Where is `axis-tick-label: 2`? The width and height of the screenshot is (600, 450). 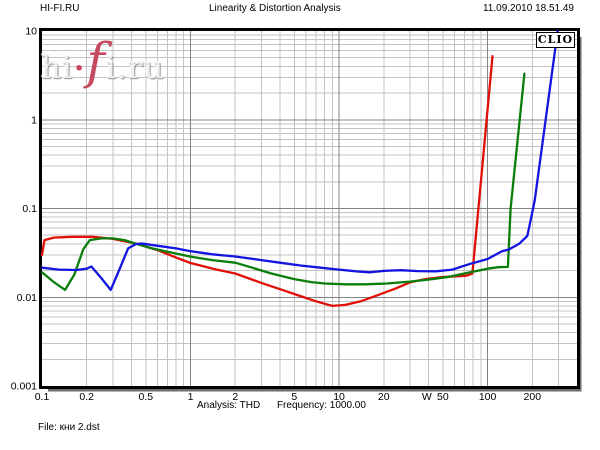 axis-tick-label: 2 is located at coordinates (235, 397).